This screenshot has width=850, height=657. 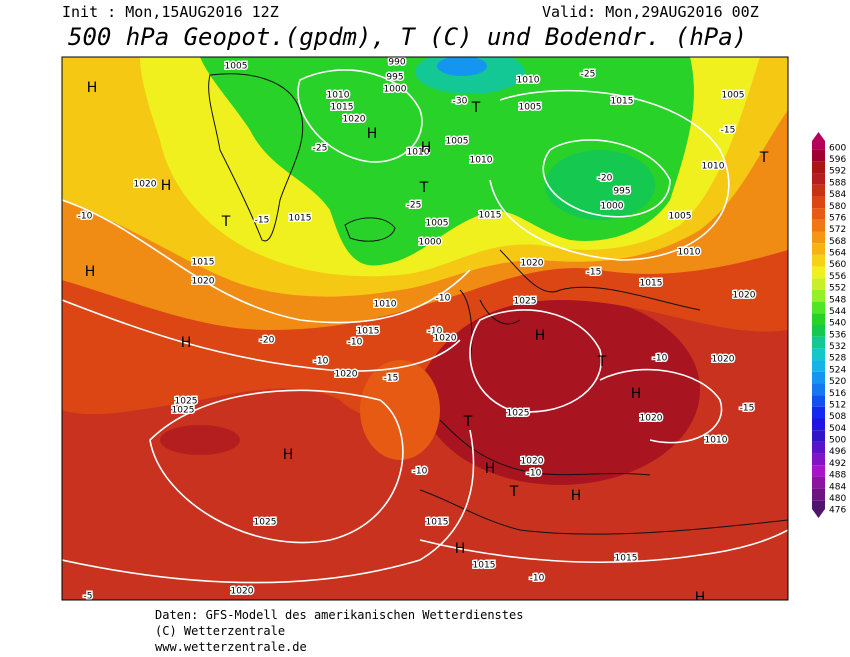 What do you see at coordinates (837, 242) in the screenshot?
I see `colorbar-label: 568` at bounding box center [837, 242].